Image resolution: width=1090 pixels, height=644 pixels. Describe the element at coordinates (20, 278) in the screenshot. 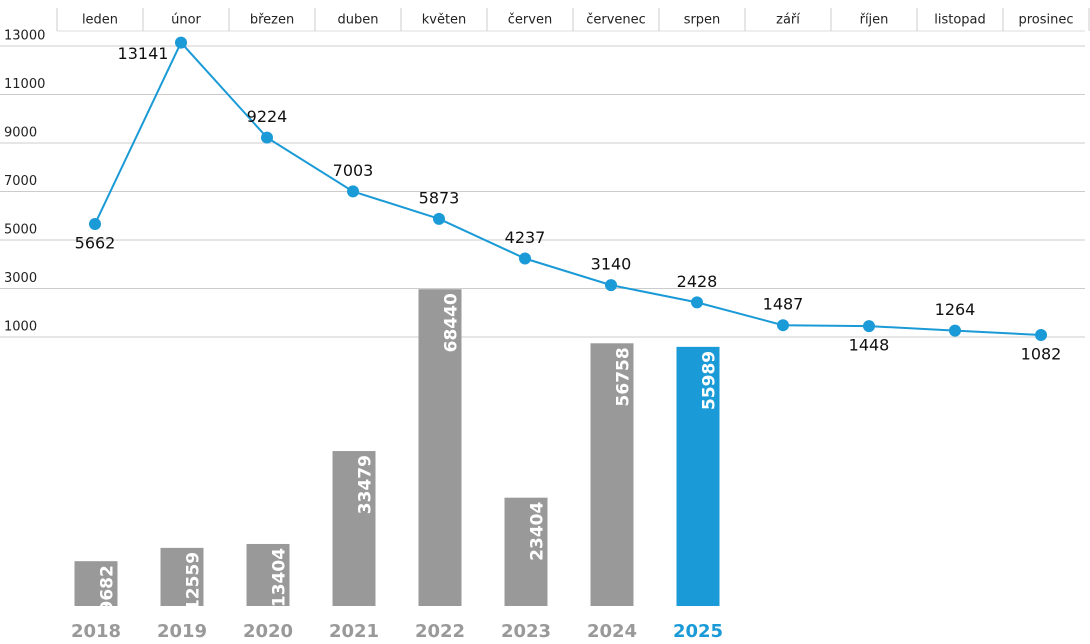

I see `y-tick-label: 3000` at that location.